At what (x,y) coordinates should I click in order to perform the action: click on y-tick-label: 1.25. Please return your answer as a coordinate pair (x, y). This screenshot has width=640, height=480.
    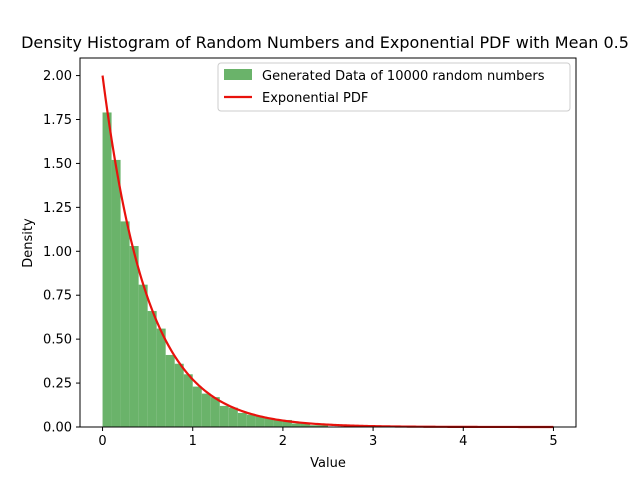
    Looking at the image, I should click on (57, 208).